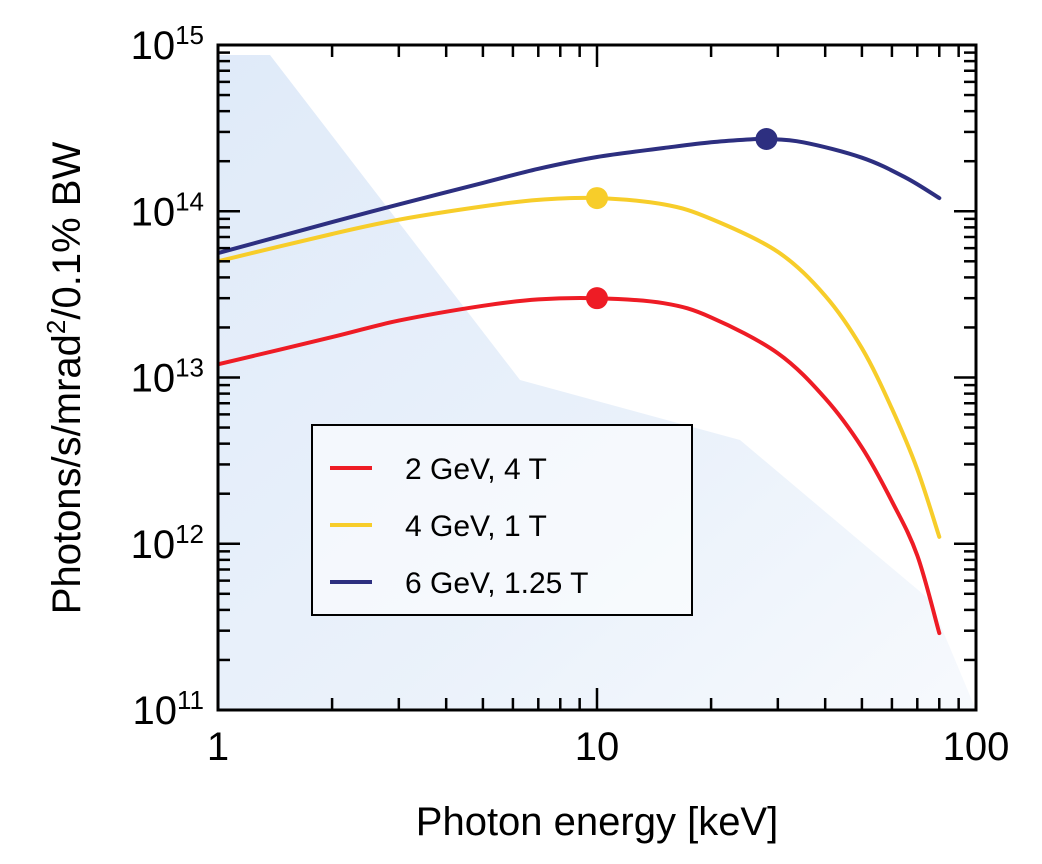 This screenshot has width=1042, height=864. Describe the element at coordinates (476, 526) in the screenshot. I see `legend-label-2: 4 GeV, 1 T` at that location.